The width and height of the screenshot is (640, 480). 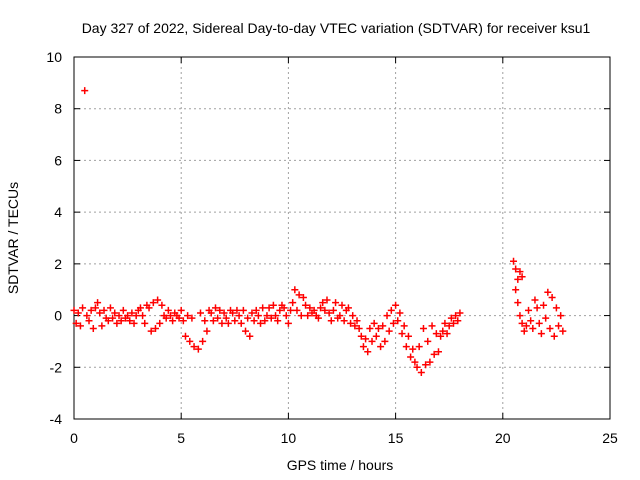 What do you see at coordinates (289, 438) in the screenshot?
I see `x-tick-label: 10` at bounding box center [289, 438].